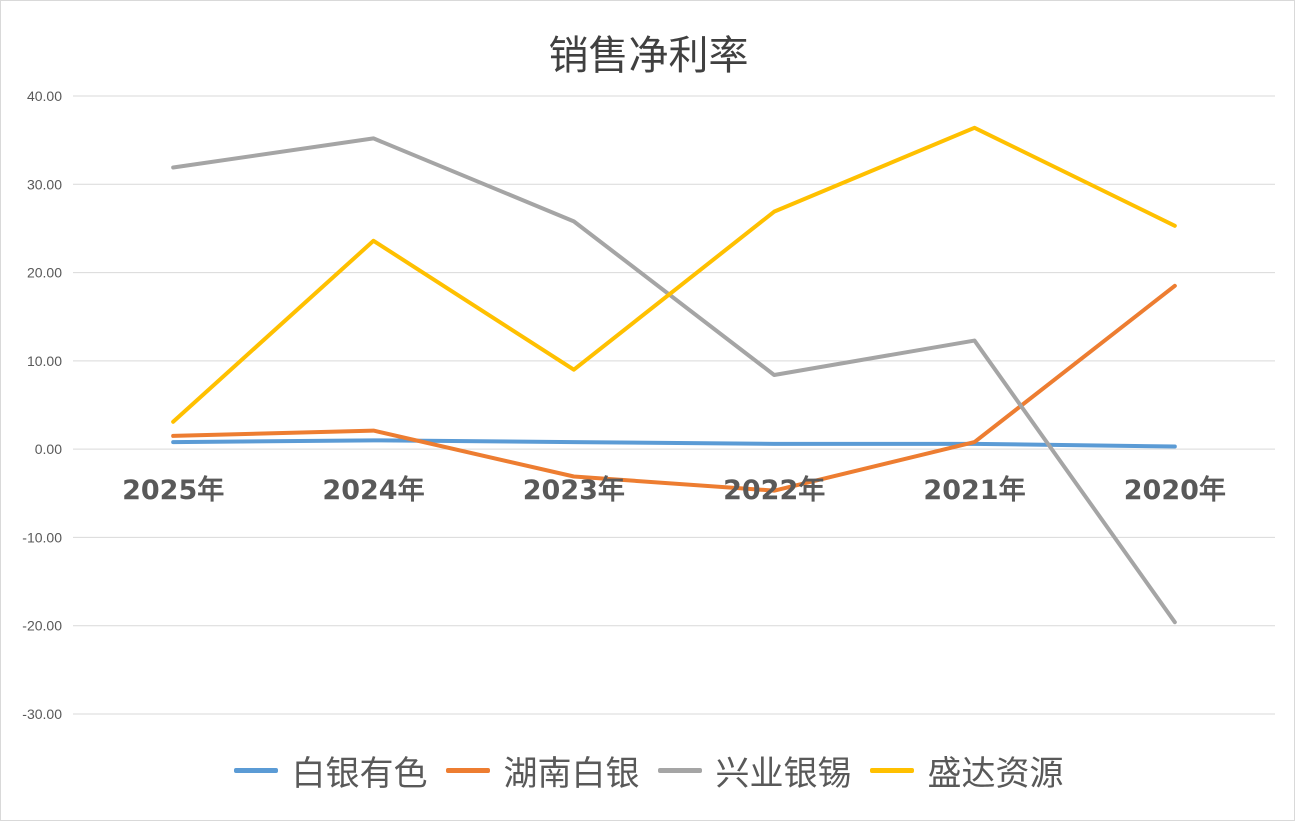 Image resolution: width=1295 pixels, height=822 pixels. Describe the element at coordinates (373, 490) in the screenshot. I see `x-tick-label: 2024年` at that location.